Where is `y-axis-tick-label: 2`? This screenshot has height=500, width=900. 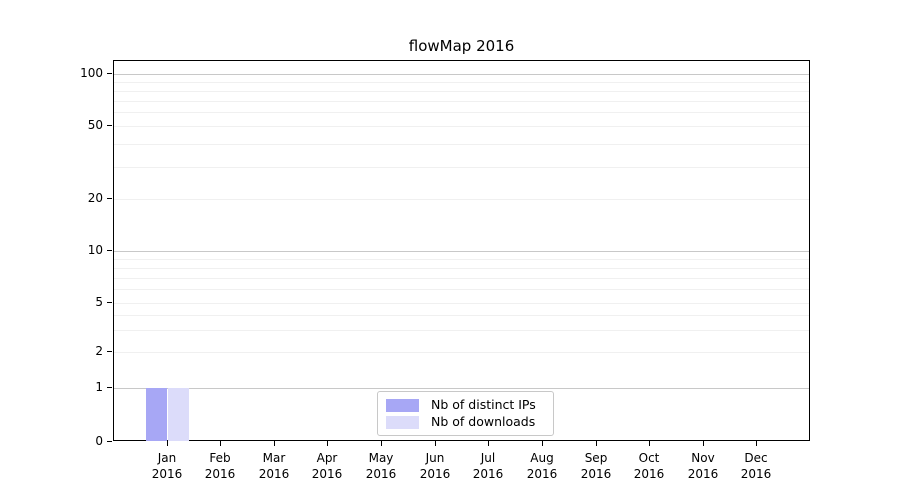 y-axis-tick-label: 2 is located at coordinates (99, 351).